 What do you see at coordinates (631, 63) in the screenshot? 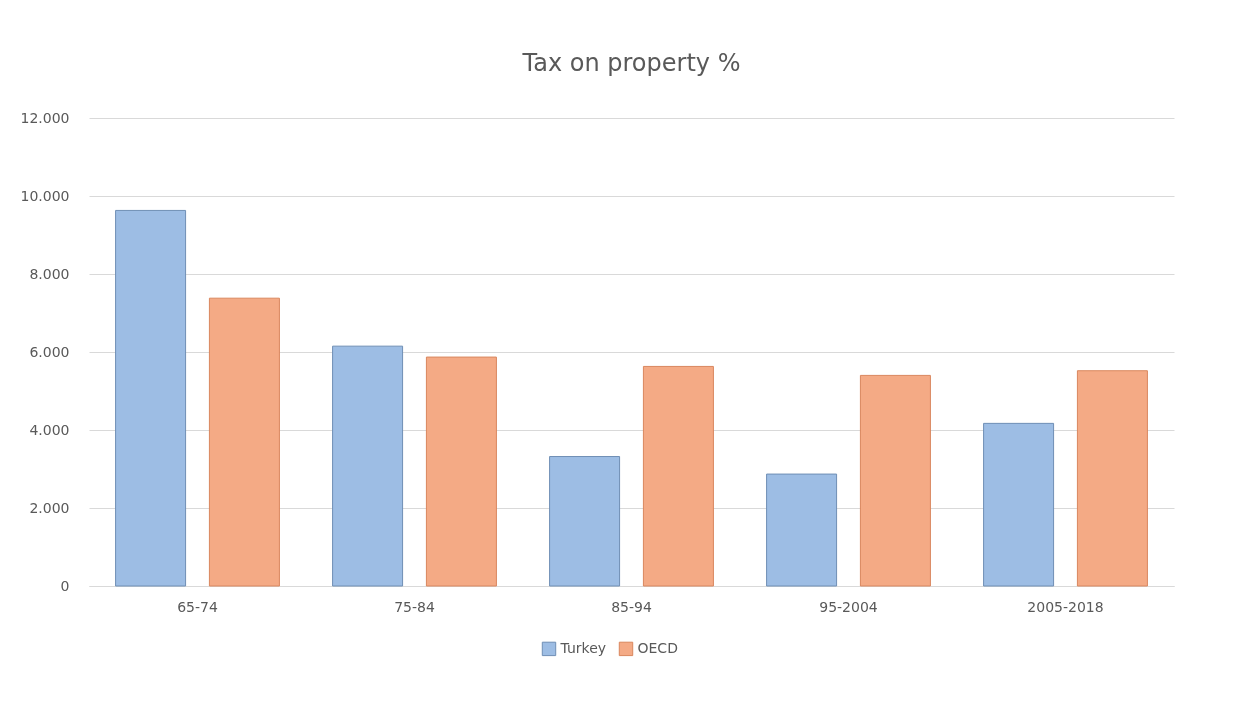
I see `chart-title: Tax on property %` at bounding box center [631, 63].